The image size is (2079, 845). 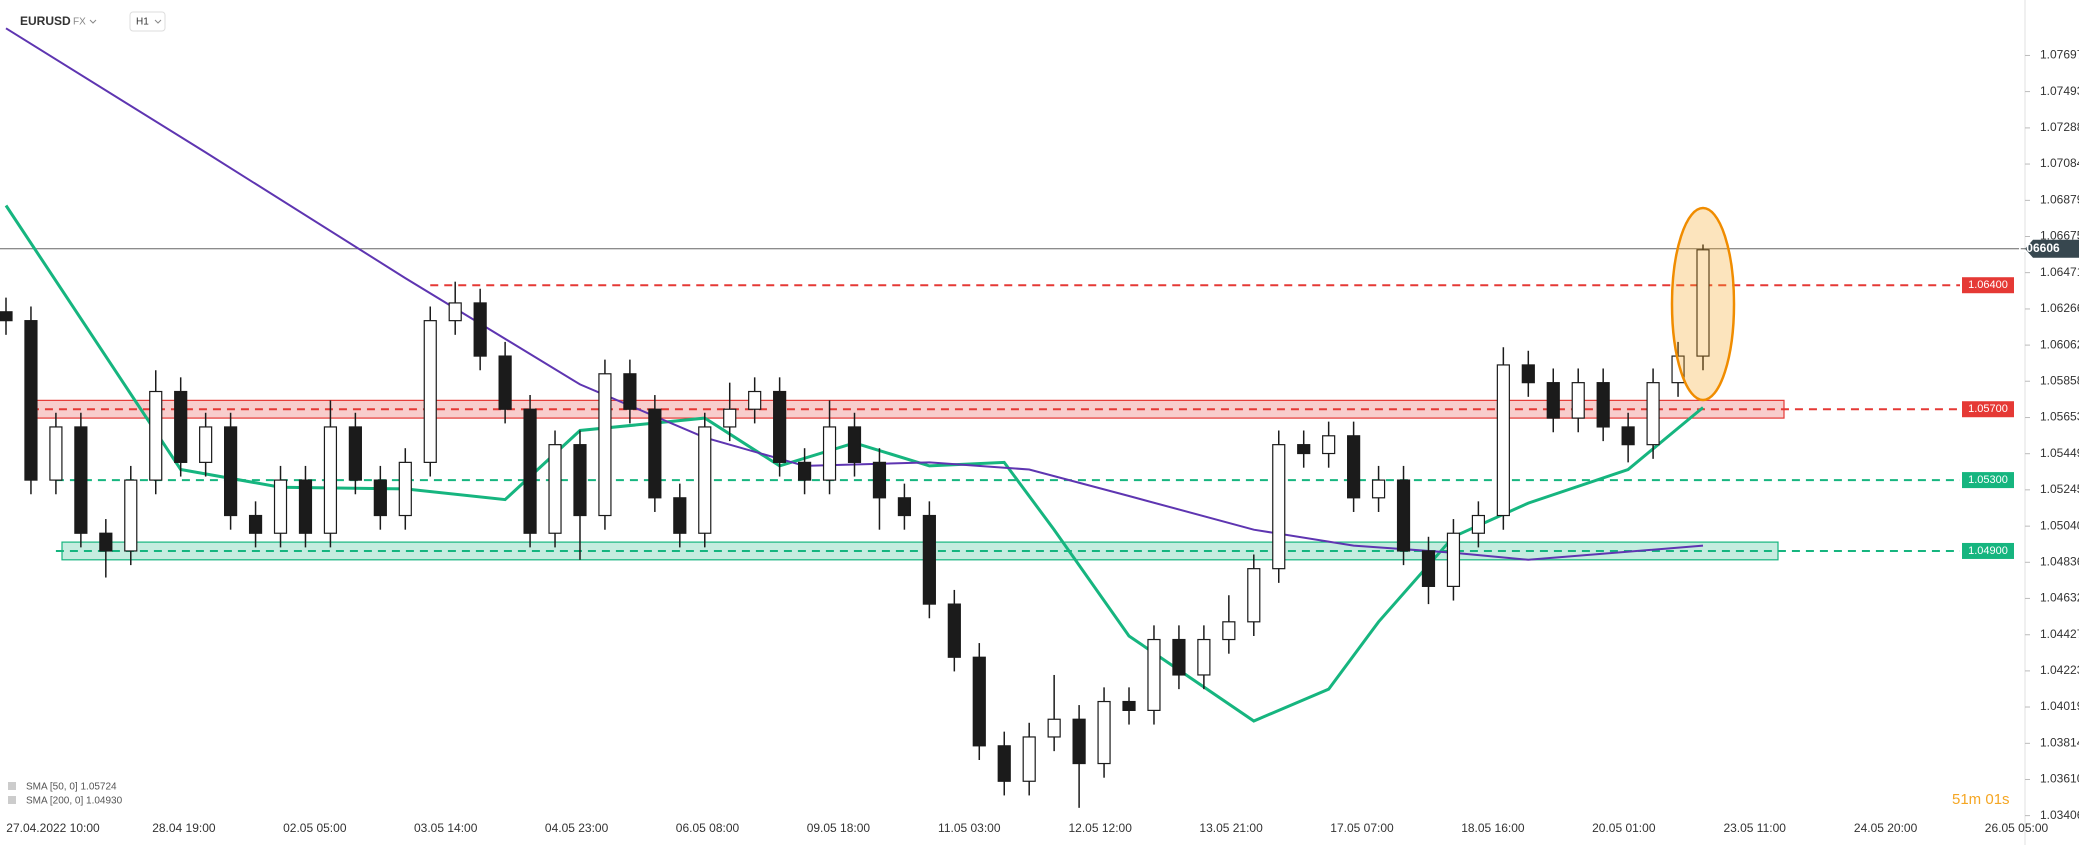 I want to click on x-tick-label: 26.05 05:00, so click(x=2017, y=828).